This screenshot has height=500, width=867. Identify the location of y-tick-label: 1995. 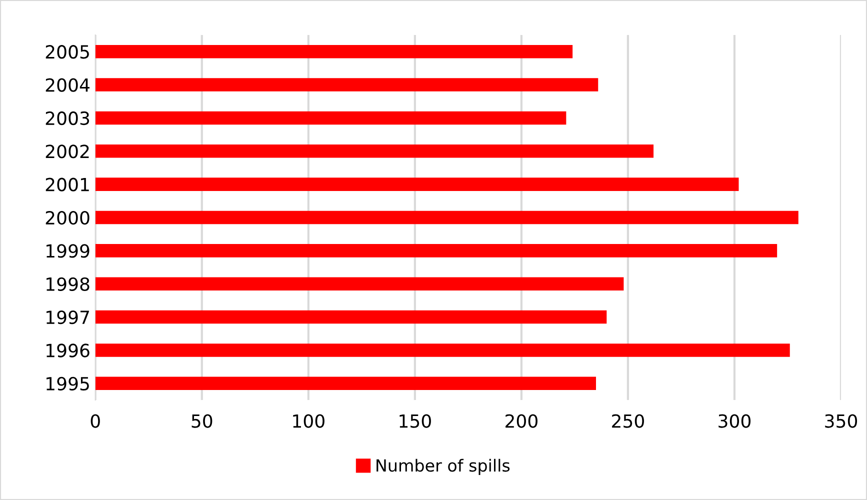
(67, 383).